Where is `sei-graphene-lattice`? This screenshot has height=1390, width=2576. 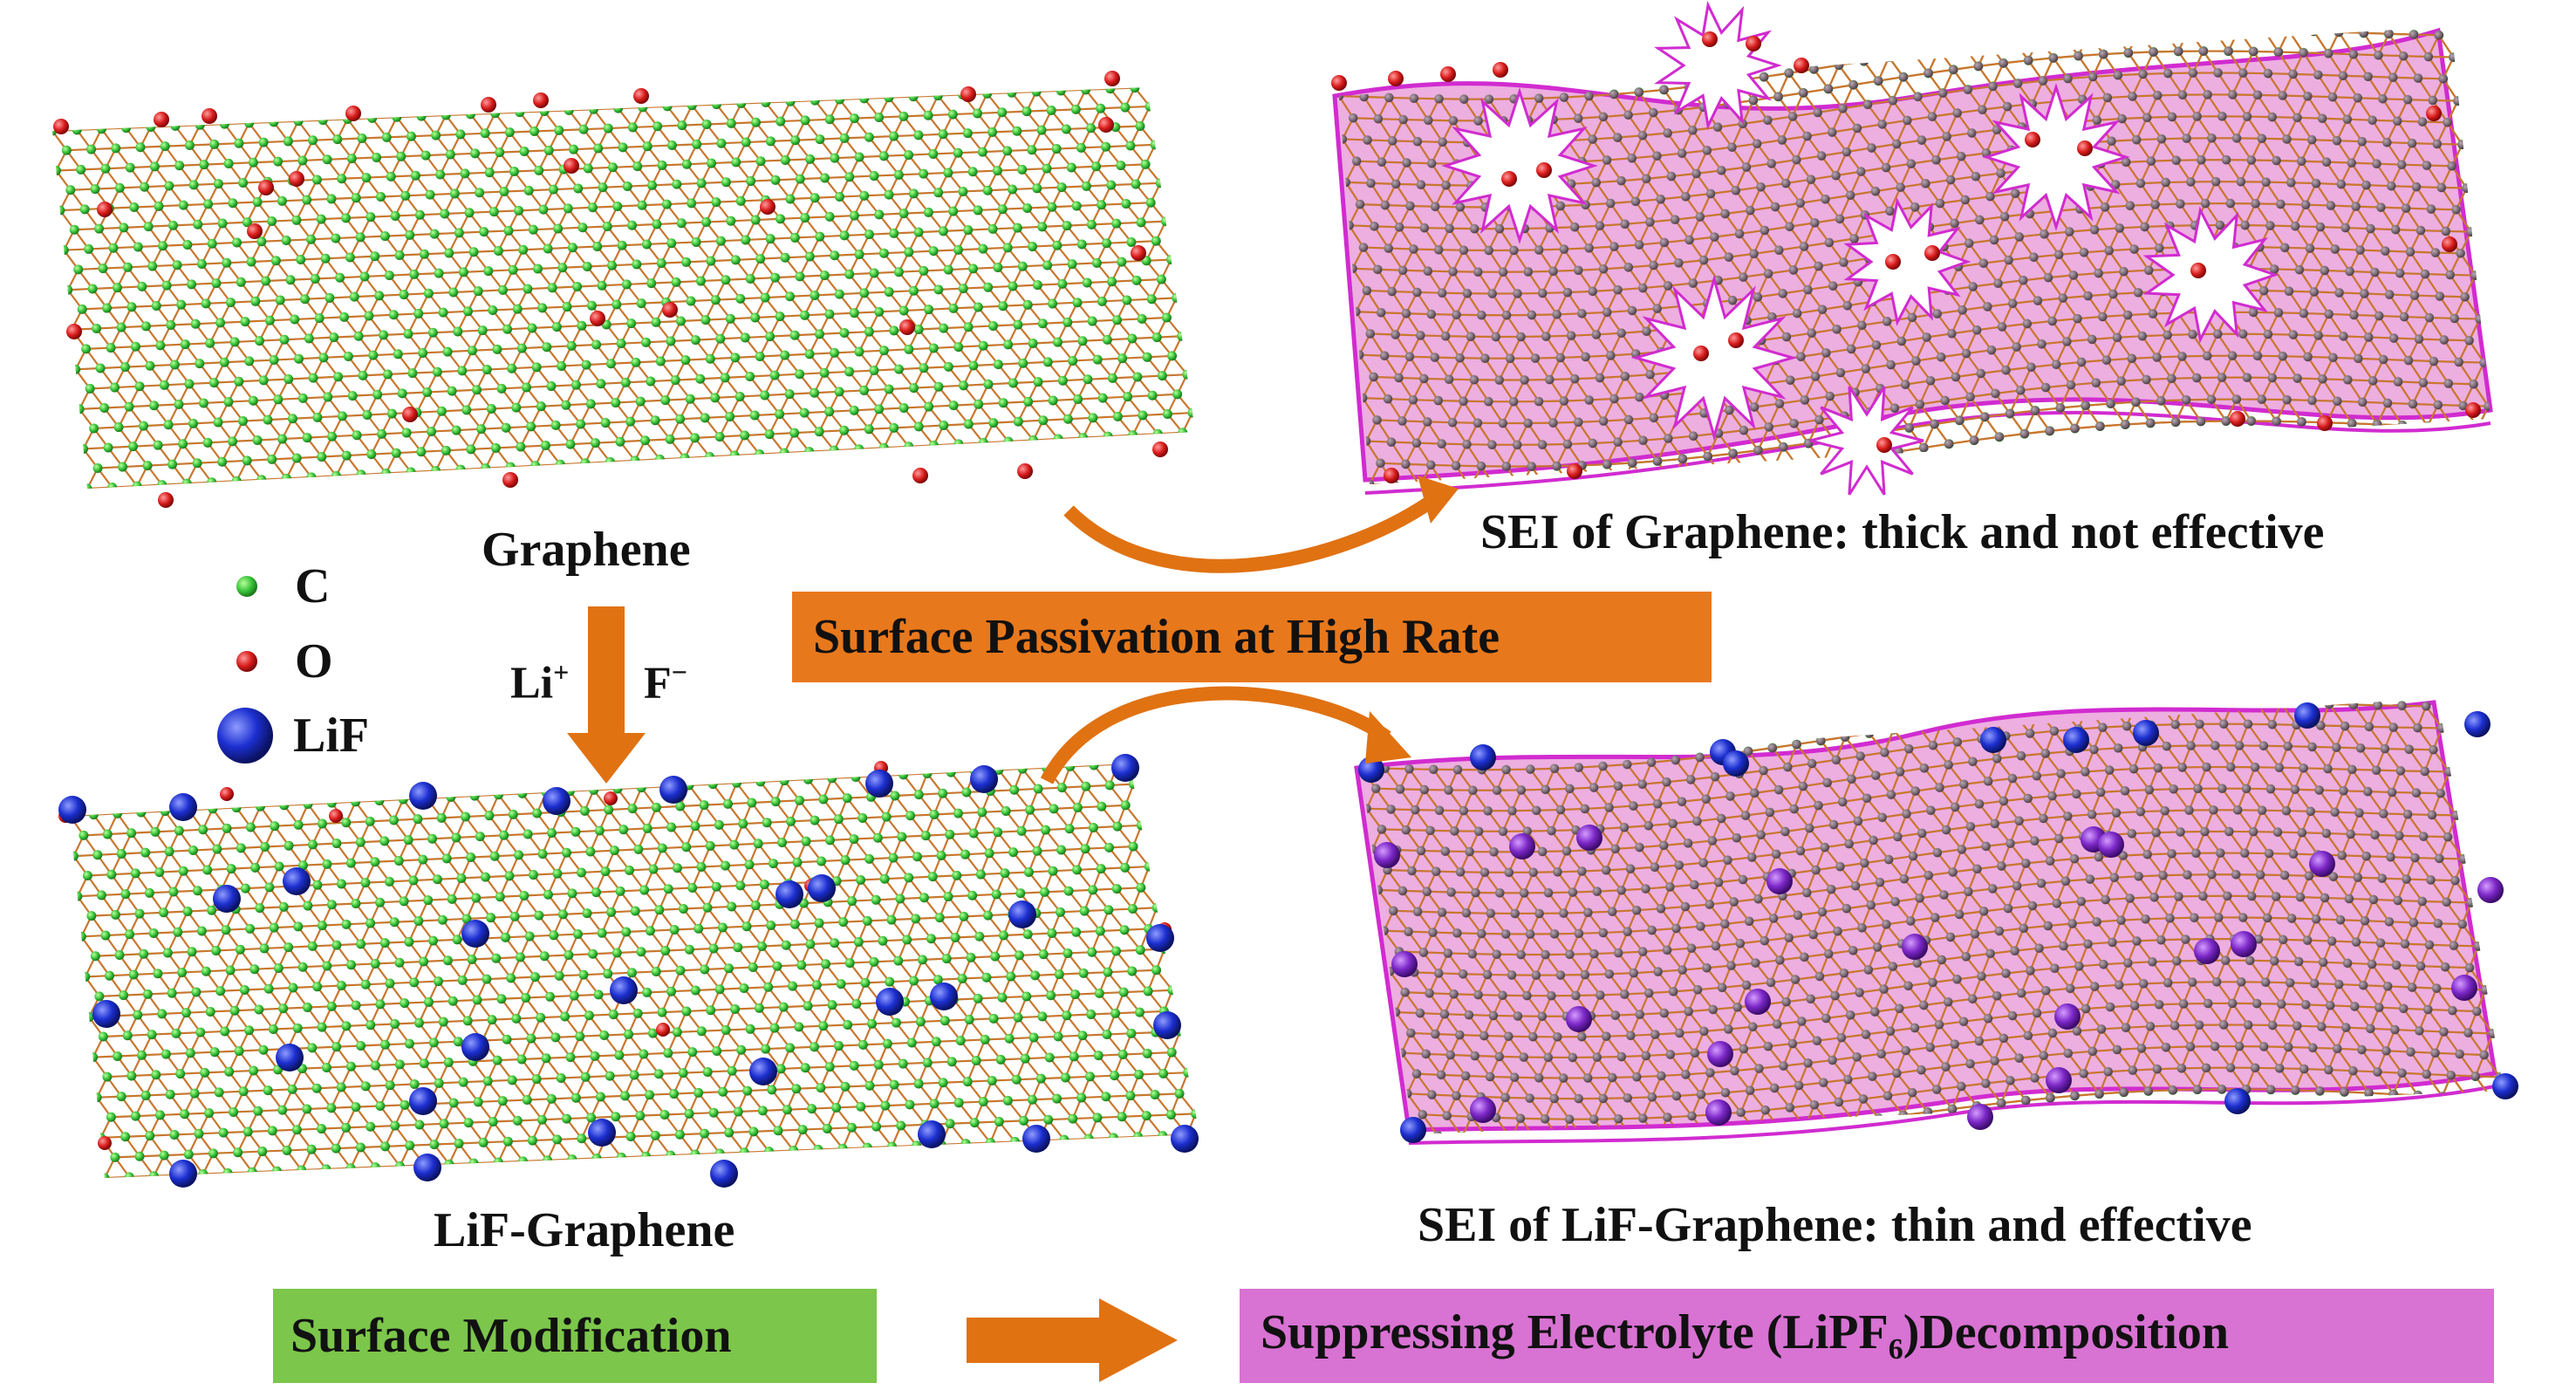
sei-graphene-lattice is located at coordinates (1915, 255).